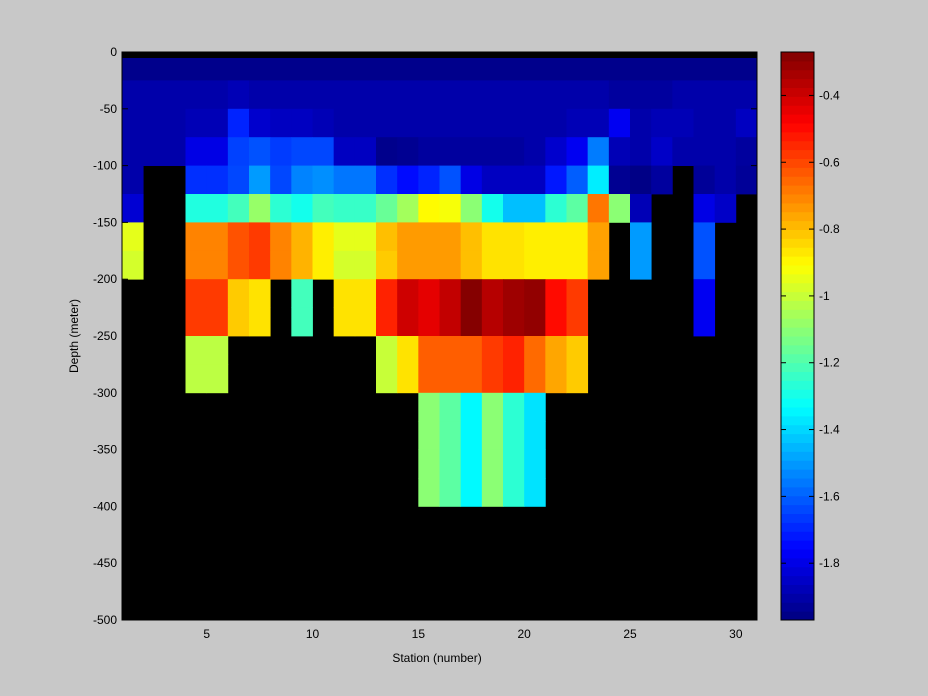  What do you see at coordinates (829, 430) in the screenshot?
I see `colorbar-tick-label: -1.4` at bounding box center [829, 430].